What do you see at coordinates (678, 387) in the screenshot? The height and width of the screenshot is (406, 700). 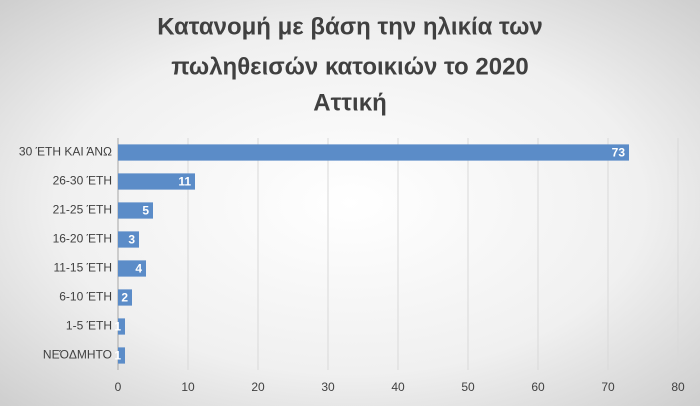 I see `x-tick-label: 80` at bounding box center [678, 387].